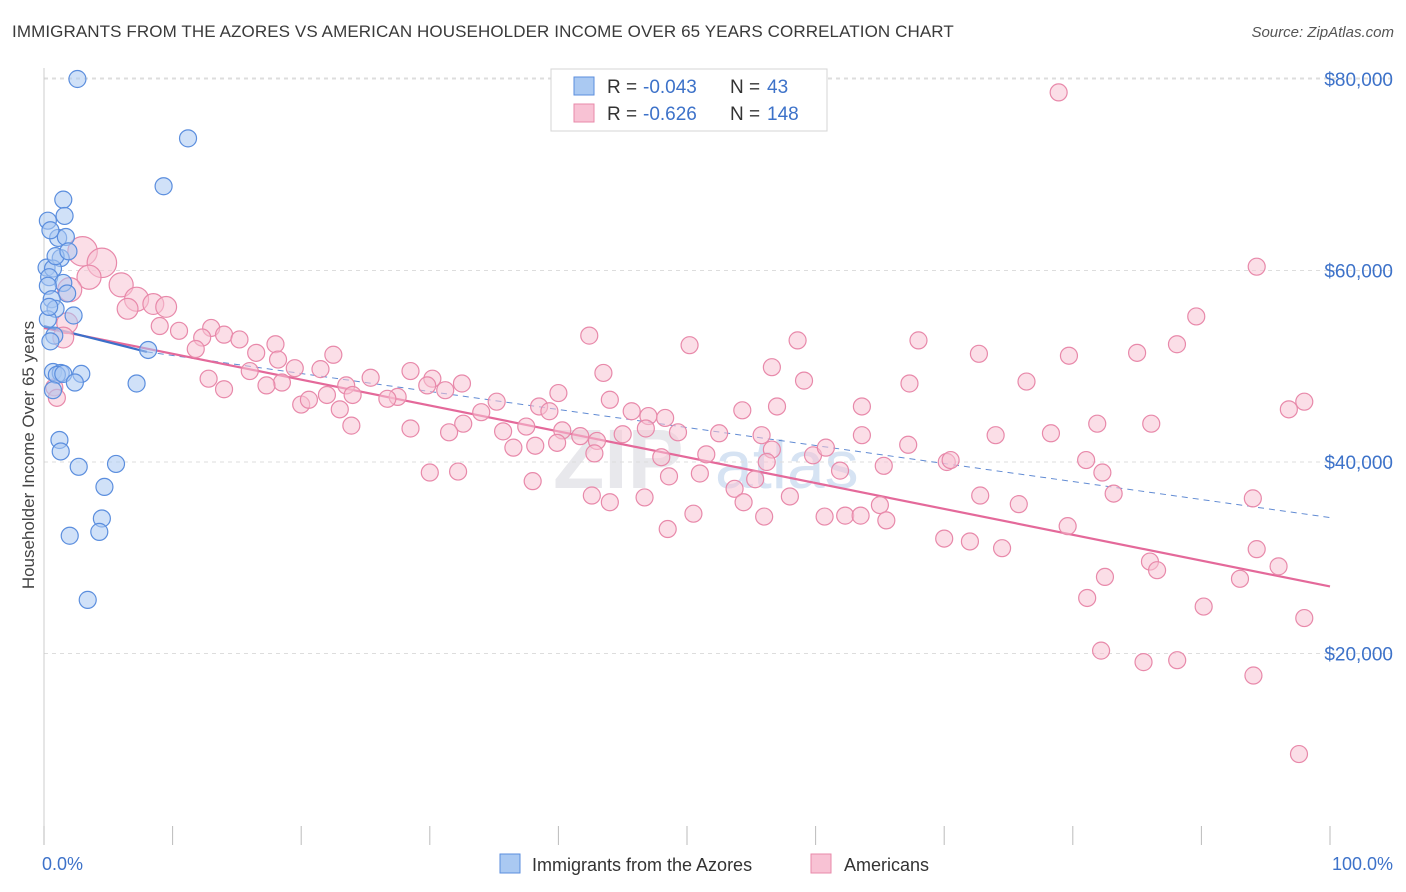 This screenshot has height=892, width=1406. I want to click on x-tick-label: 100.0%, so click(1362, 864).